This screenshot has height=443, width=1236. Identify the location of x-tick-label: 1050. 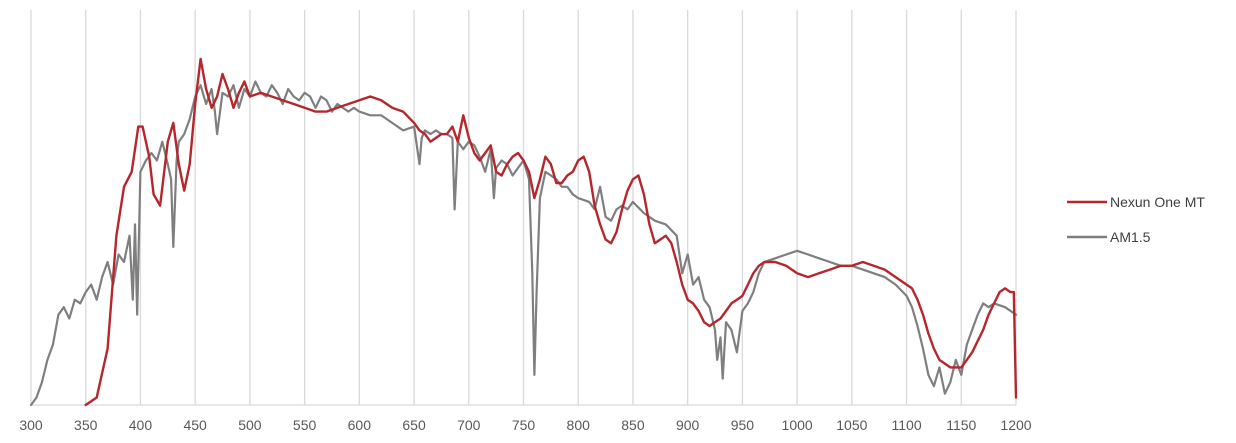
(851, 425).